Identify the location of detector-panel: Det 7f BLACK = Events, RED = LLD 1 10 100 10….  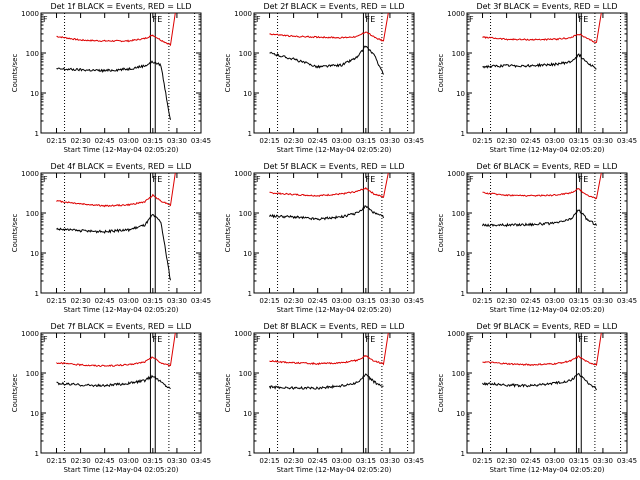
(111, 398).